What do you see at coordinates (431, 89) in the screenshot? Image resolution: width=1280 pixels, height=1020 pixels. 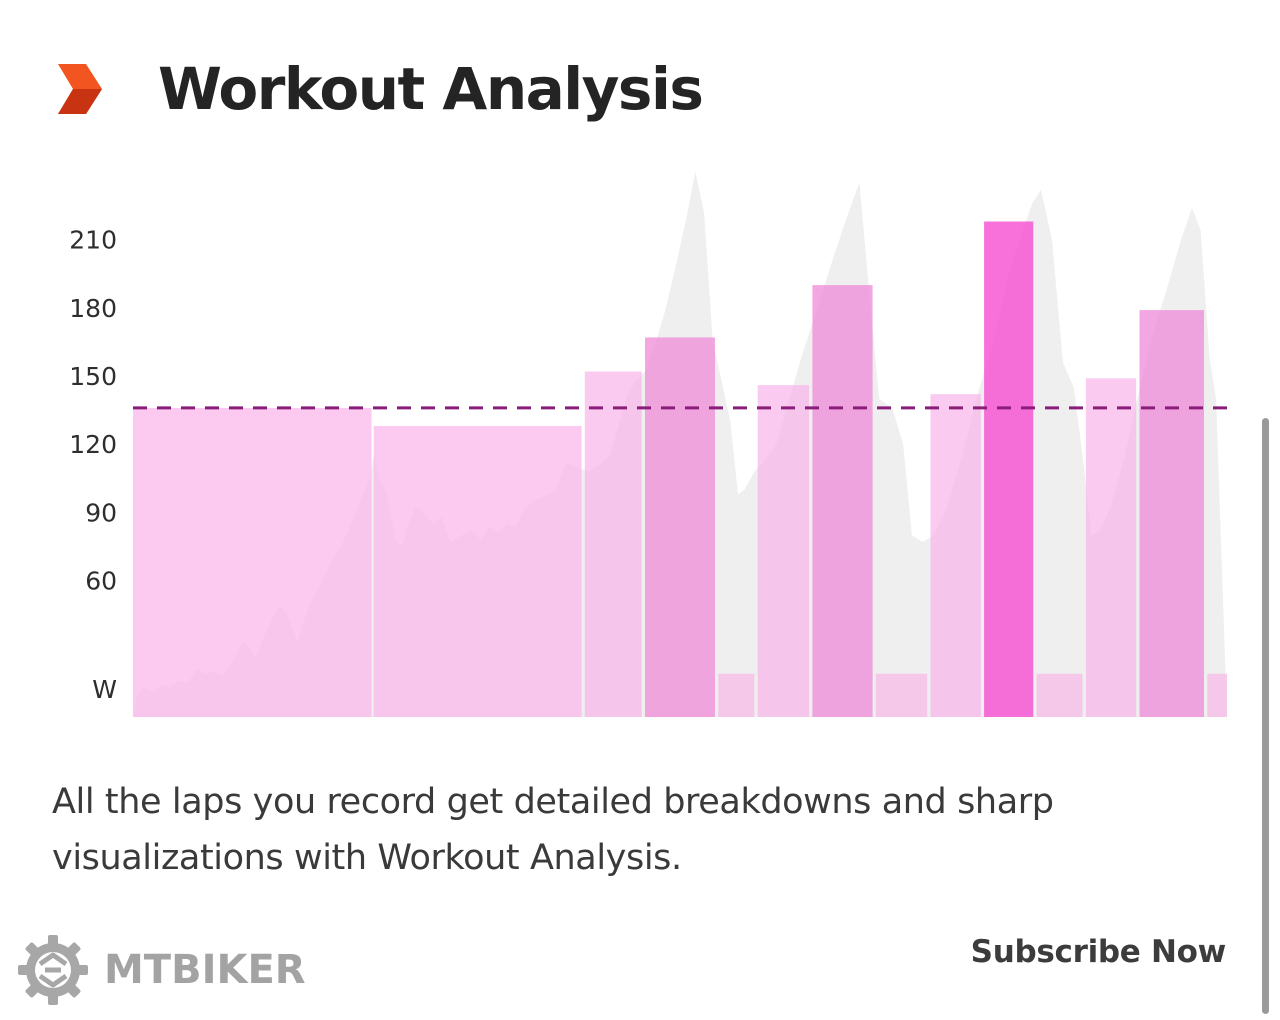 I see `page-title: Workout Analysis` at bounding box center [431, 89].